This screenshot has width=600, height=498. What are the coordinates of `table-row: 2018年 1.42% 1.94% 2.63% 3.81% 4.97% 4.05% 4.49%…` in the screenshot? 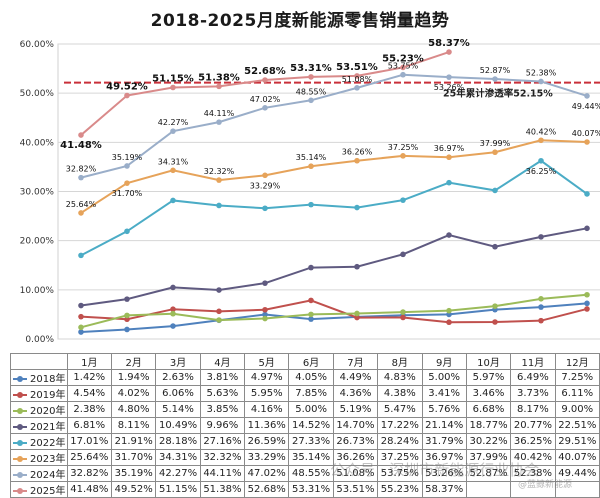 It's located at (305, 377).